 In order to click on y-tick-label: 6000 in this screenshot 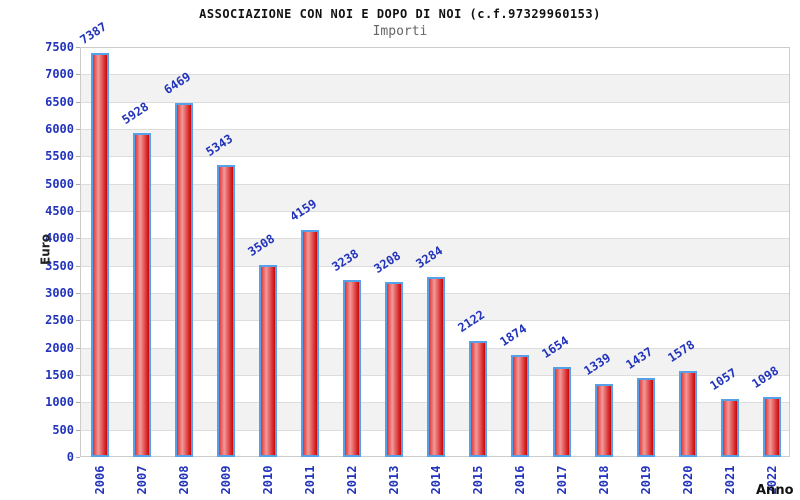, I will do `click(59, 129)`.